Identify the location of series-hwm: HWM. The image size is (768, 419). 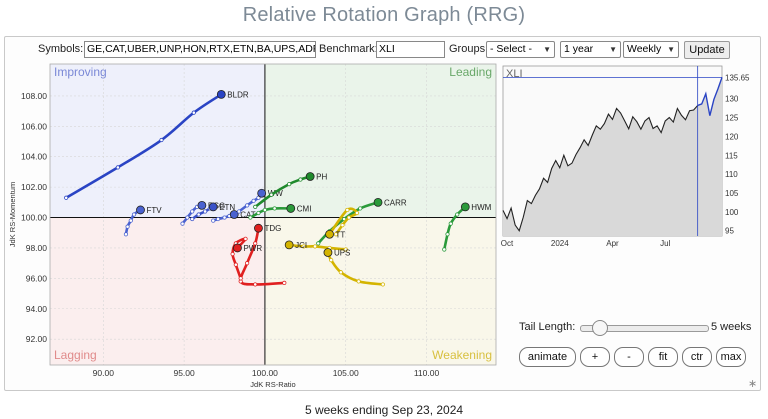
(467, 227).